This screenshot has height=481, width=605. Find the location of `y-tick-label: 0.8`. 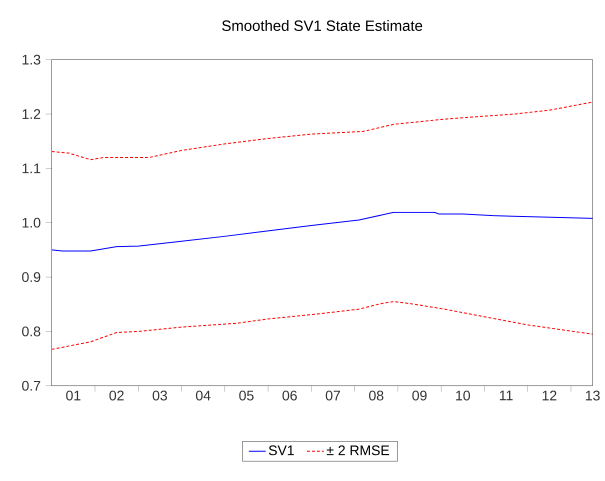

y-tick-label: 0.8 is located at coordinates (31, 331).